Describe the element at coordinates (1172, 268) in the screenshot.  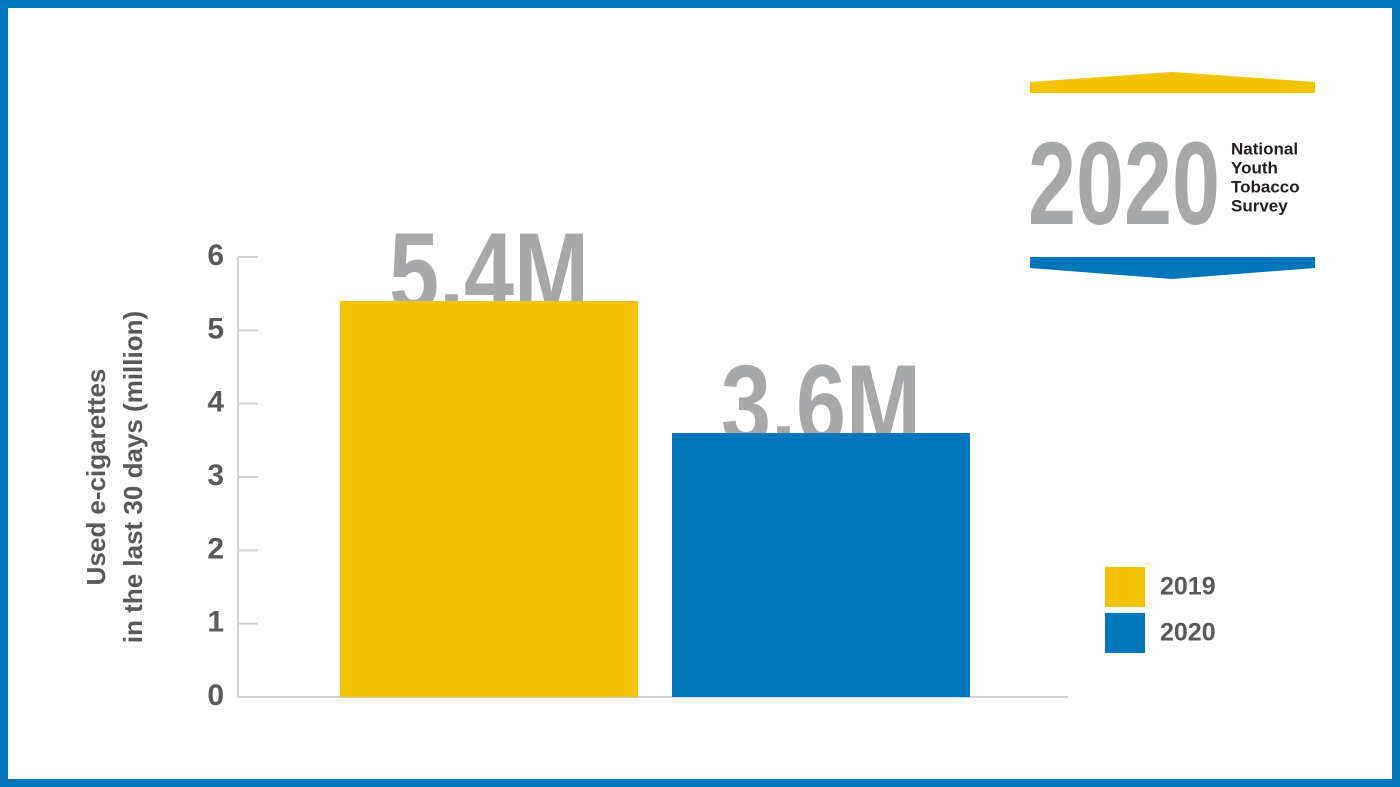
I see `logo-bottom-bar` at that location.